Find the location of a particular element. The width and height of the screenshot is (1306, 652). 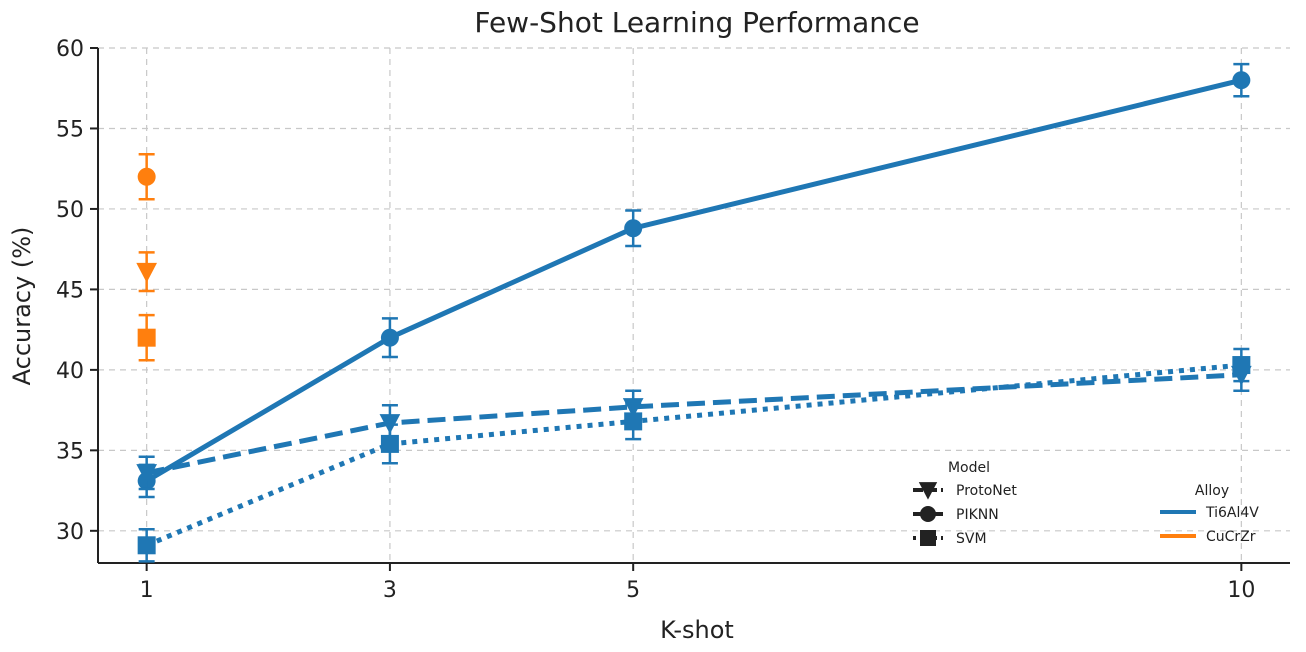

series-cucrzr-protonet is located at coordinates (147, 272).